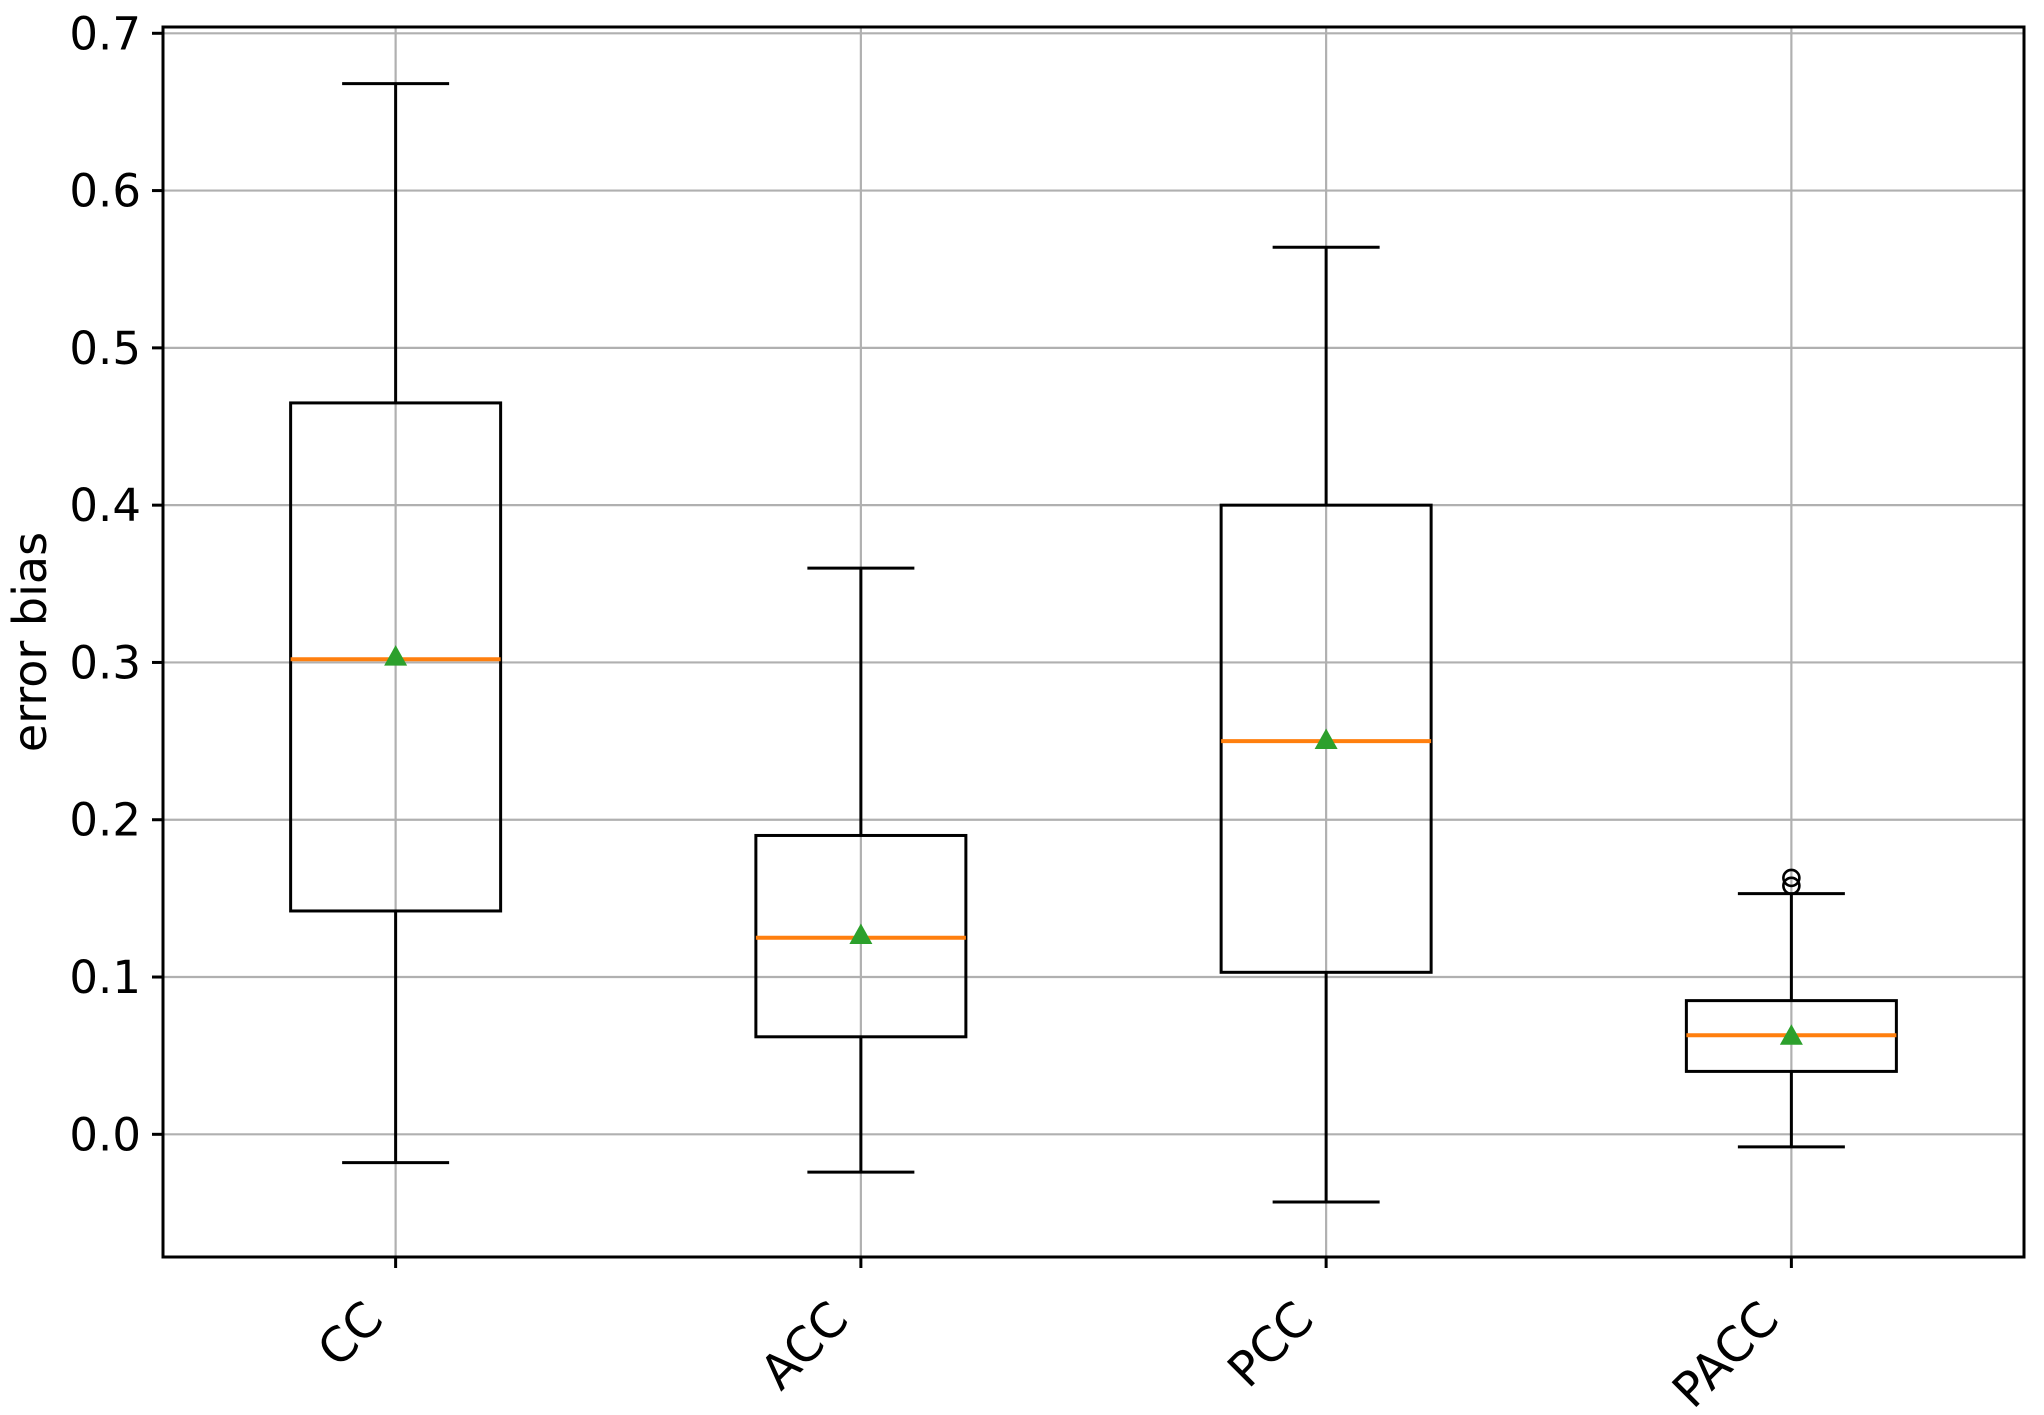 This screenshot has height=1415, width=2044. What do you see at coordinates (105, 1134) in the screenshot?
I see `y-tick-label: 0.0` at bounding box center [105, 1134].